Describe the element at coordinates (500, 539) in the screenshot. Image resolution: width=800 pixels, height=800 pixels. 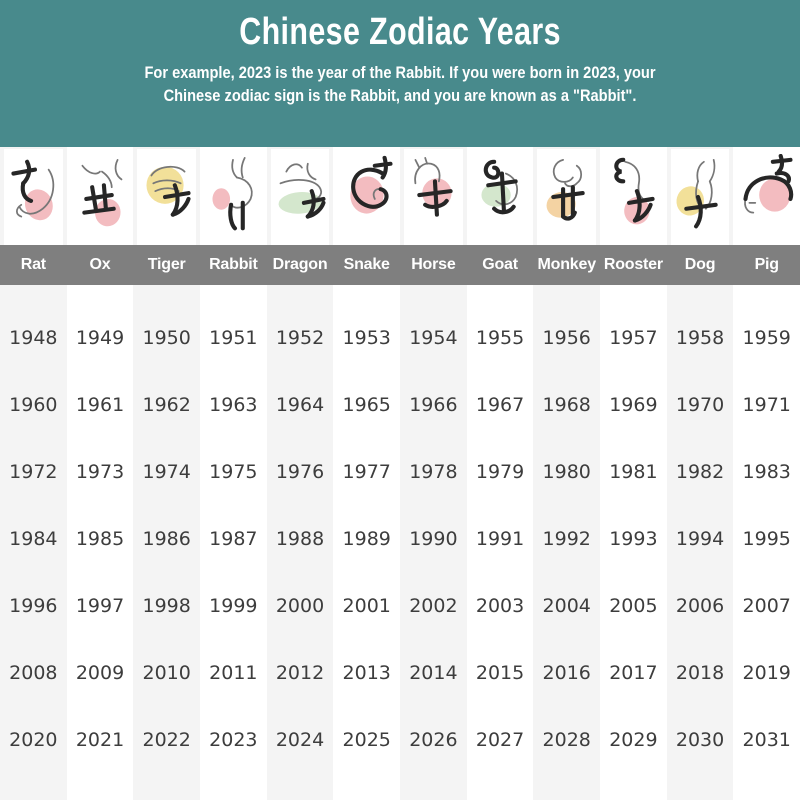
I see `year-cell: 1991` at that location.